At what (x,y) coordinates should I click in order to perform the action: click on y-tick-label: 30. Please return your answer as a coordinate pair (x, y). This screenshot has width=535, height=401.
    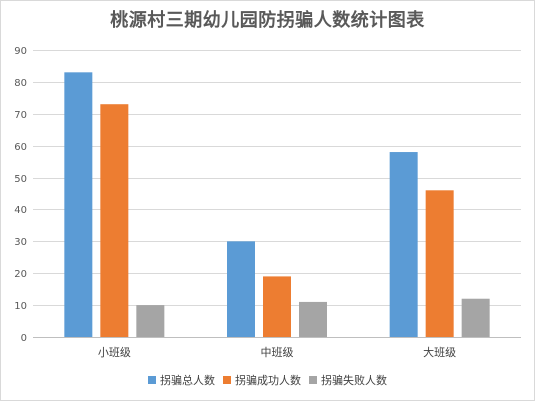
    Looking at the image, I should click on (20, 242).